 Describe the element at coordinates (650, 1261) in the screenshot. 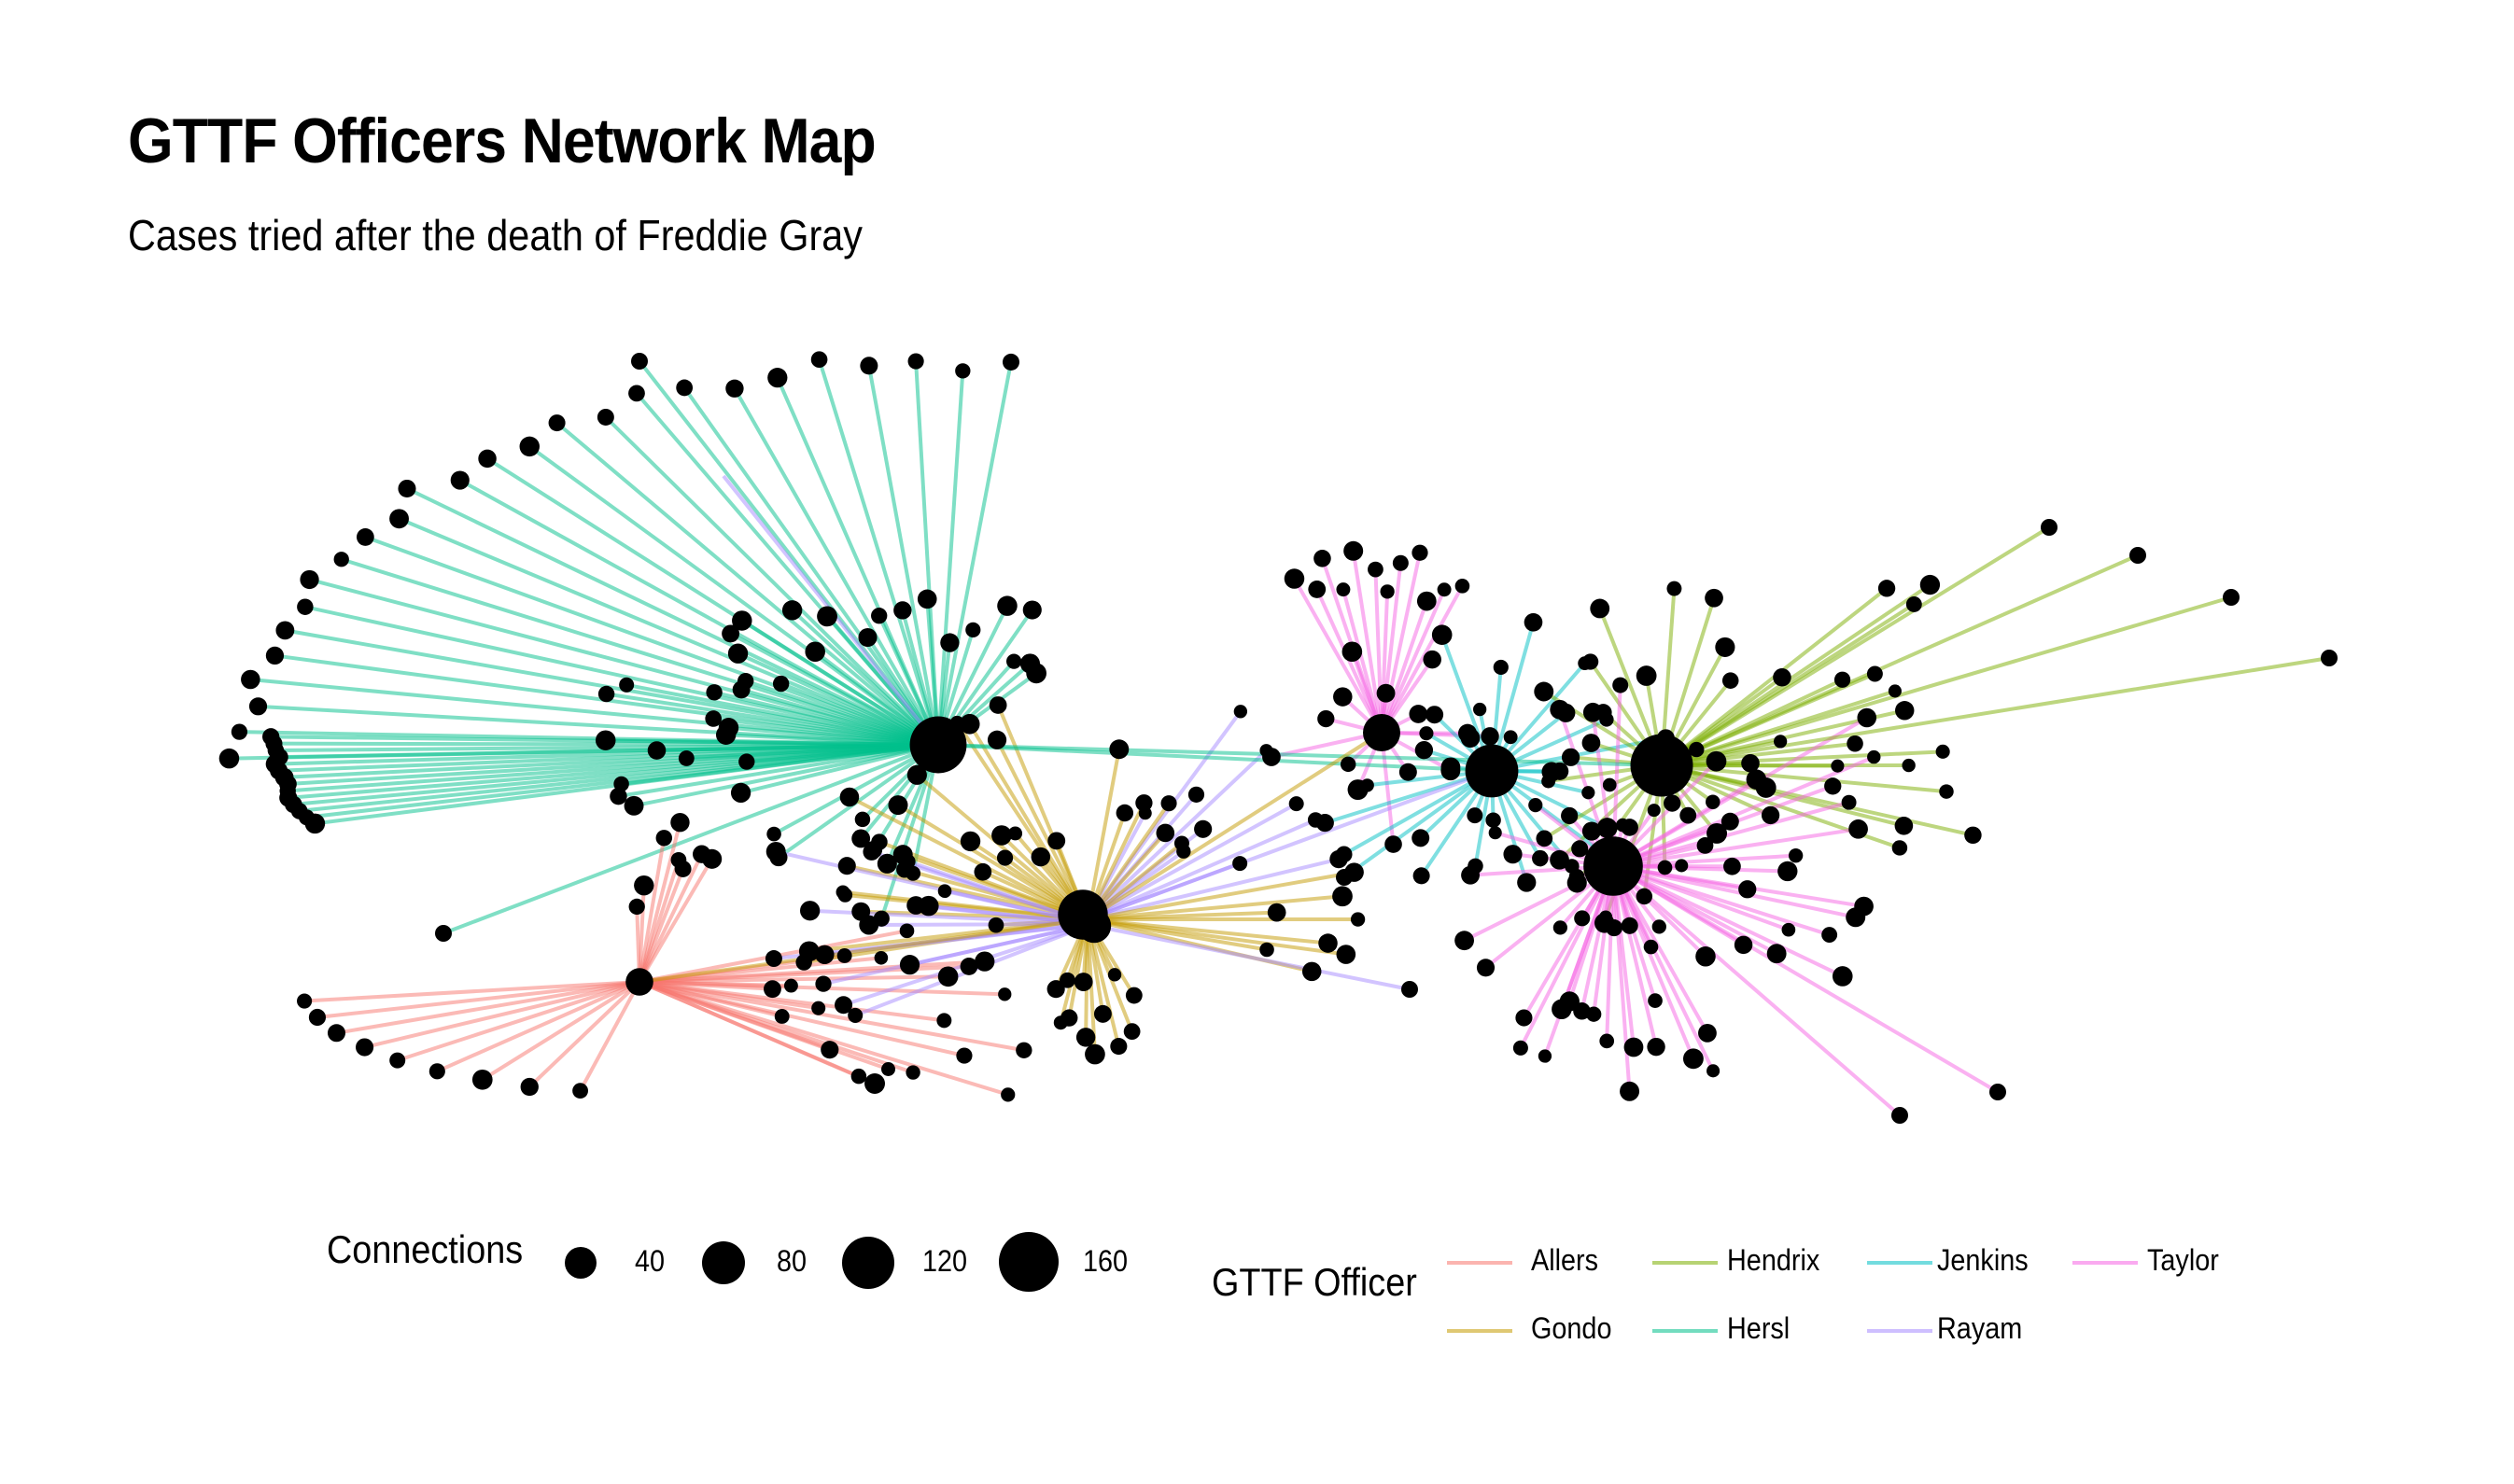

I see `size-legend-label-40: 40` at that location.